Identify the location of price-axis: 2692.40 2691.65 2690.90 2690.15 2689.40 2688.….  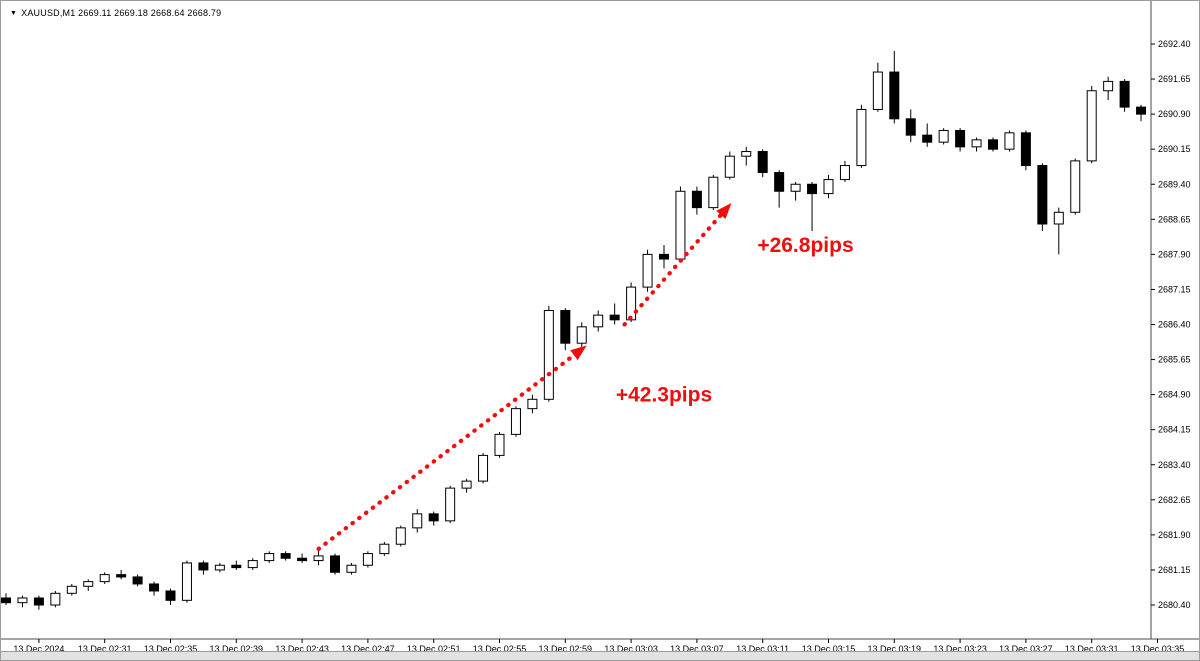
(1171, 324).